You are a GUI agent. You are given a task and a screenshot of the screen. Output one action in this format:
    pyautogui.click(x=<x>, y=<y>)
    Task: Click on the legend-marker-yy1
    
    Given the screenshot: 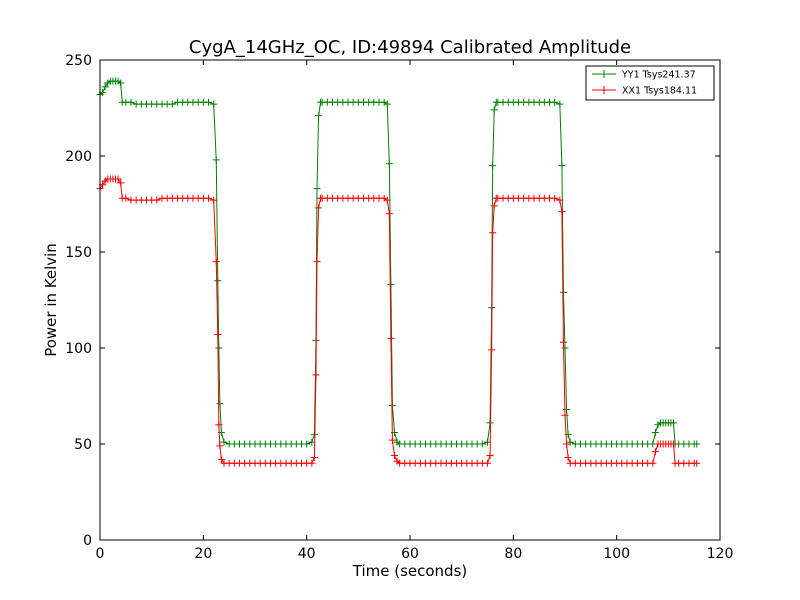 What is the action you would take?
    pyautogui.click(x=604, y=74)
    